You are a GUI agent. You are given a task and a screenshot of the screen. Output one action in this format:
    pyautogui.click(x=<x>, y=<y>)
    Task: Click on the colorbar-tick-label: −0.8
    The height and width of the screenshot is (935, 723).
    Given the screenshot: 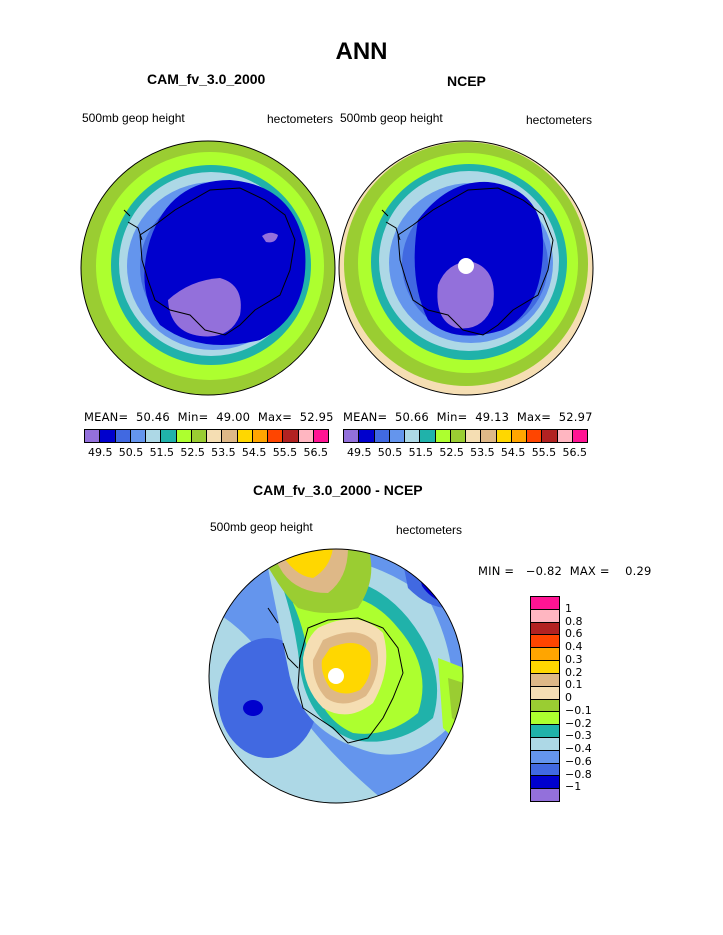 What is the action you would take?
    pyautogui.click(x=578, y=774)
    